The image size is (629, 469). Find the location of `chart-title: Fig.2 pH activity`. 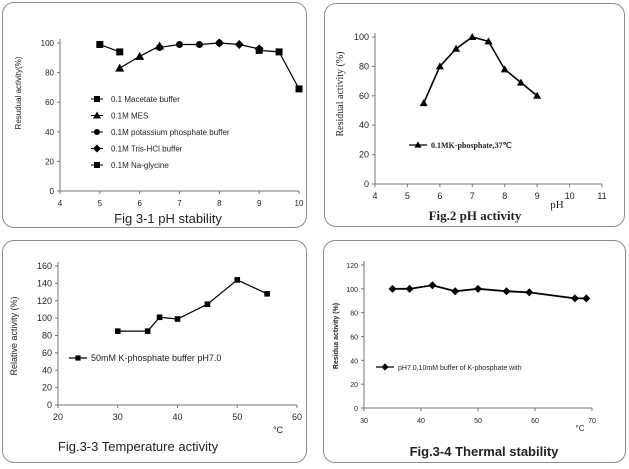

chart-title: Fig.2 pH activity is located at coordinates (475, 215).